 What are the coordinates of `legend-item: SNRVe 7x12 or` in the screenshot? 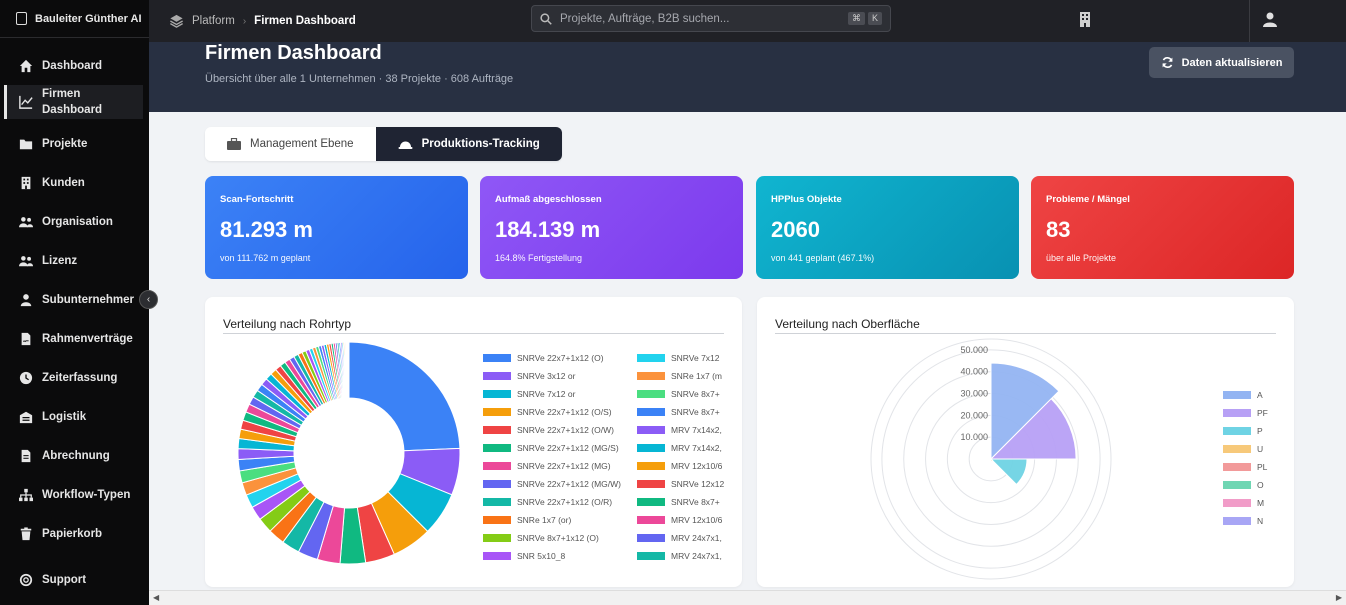 It's located at (529, 394).